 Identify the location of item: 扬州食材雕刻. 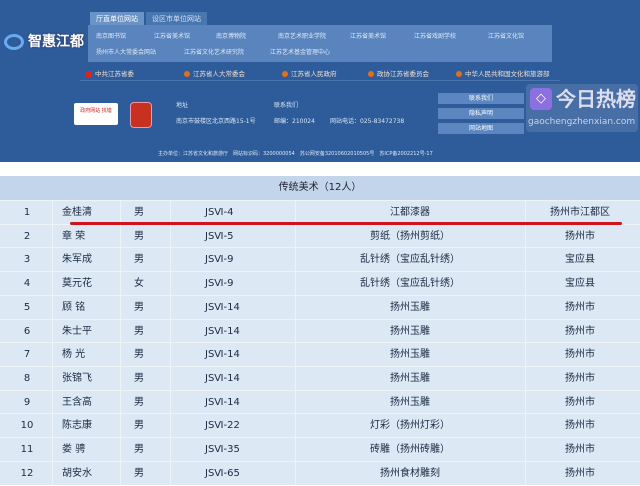
(410, 473).